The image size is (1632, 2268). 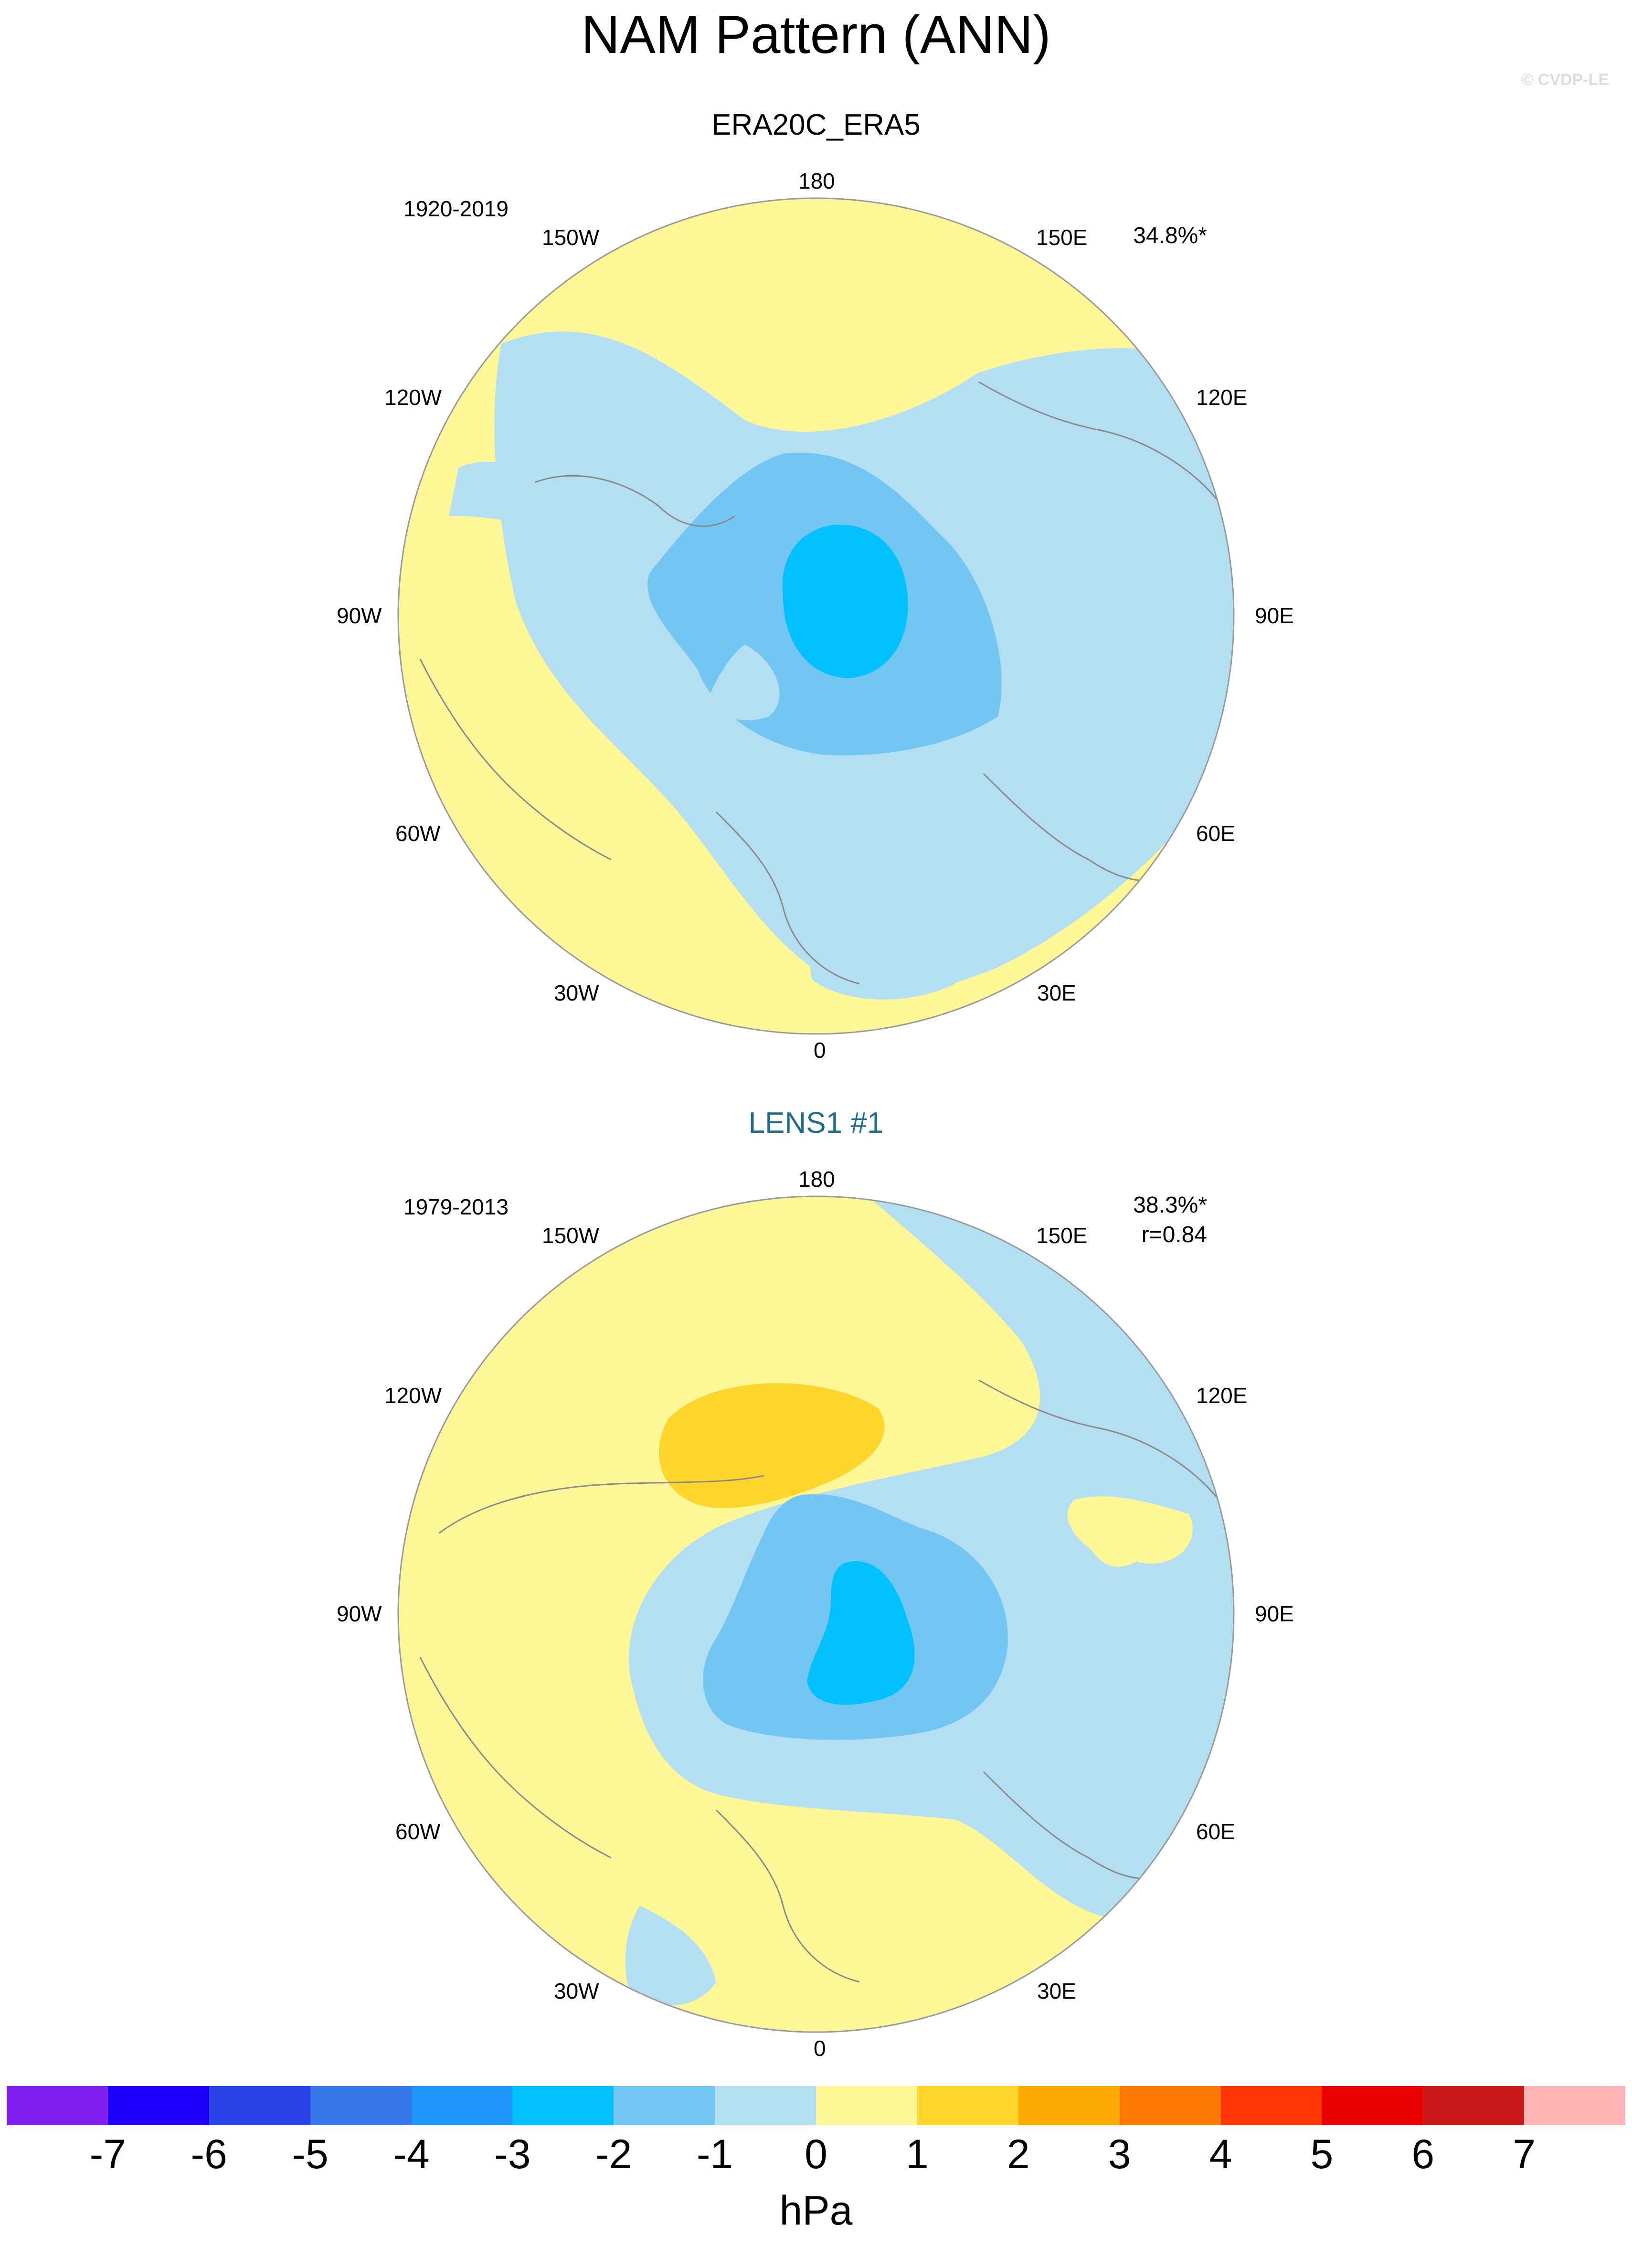 What do you see at coordinates (1524, 2154) in the screenshot?
I see `colorbar-tick-label: 7` at bounding box center [1524, 2154].